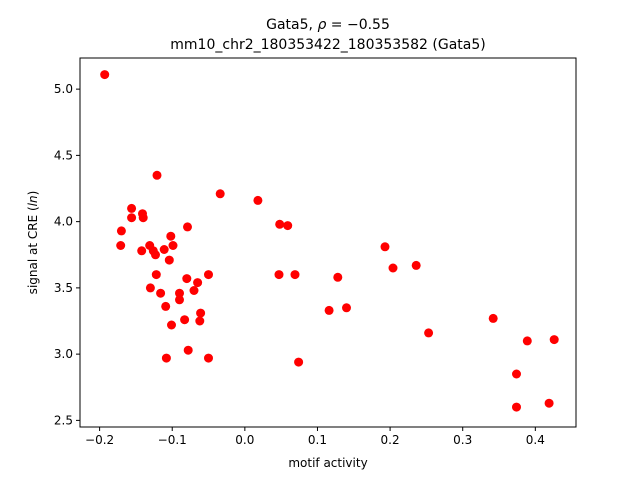 This screenshot has height=480, width=640. What do you see at coordinates (535, 440) in the screenshot?
I see `x-tick-label: 0.4` at bounding box center [535, 440].